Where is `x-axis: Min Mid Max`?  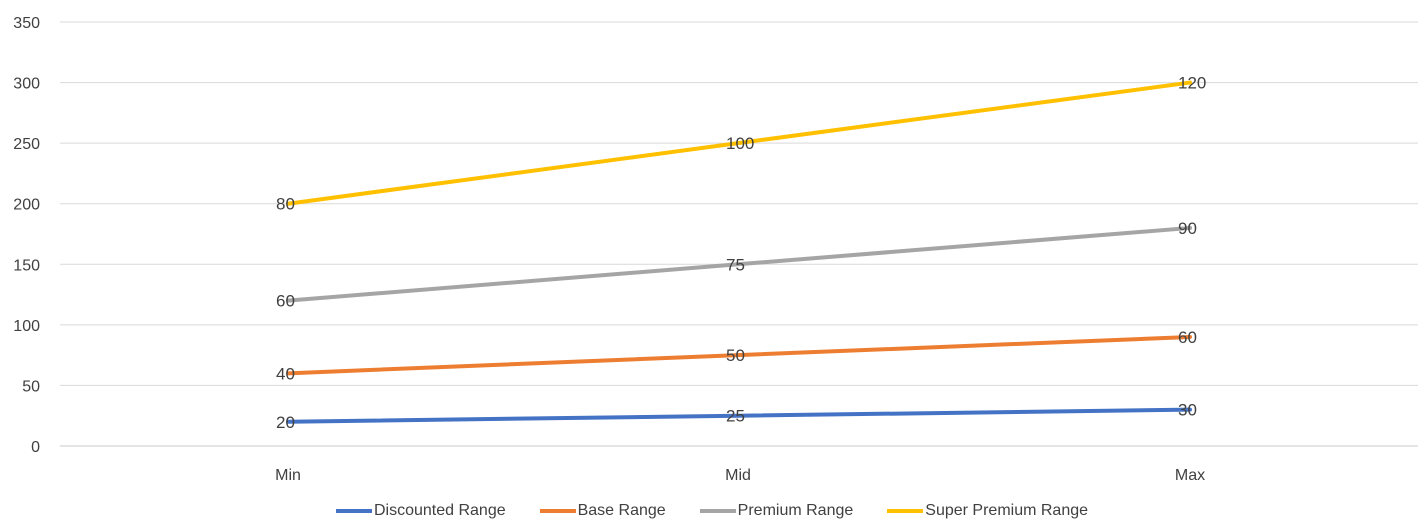
x-axis: Min Mid Max is located at coordinates (740, 475).